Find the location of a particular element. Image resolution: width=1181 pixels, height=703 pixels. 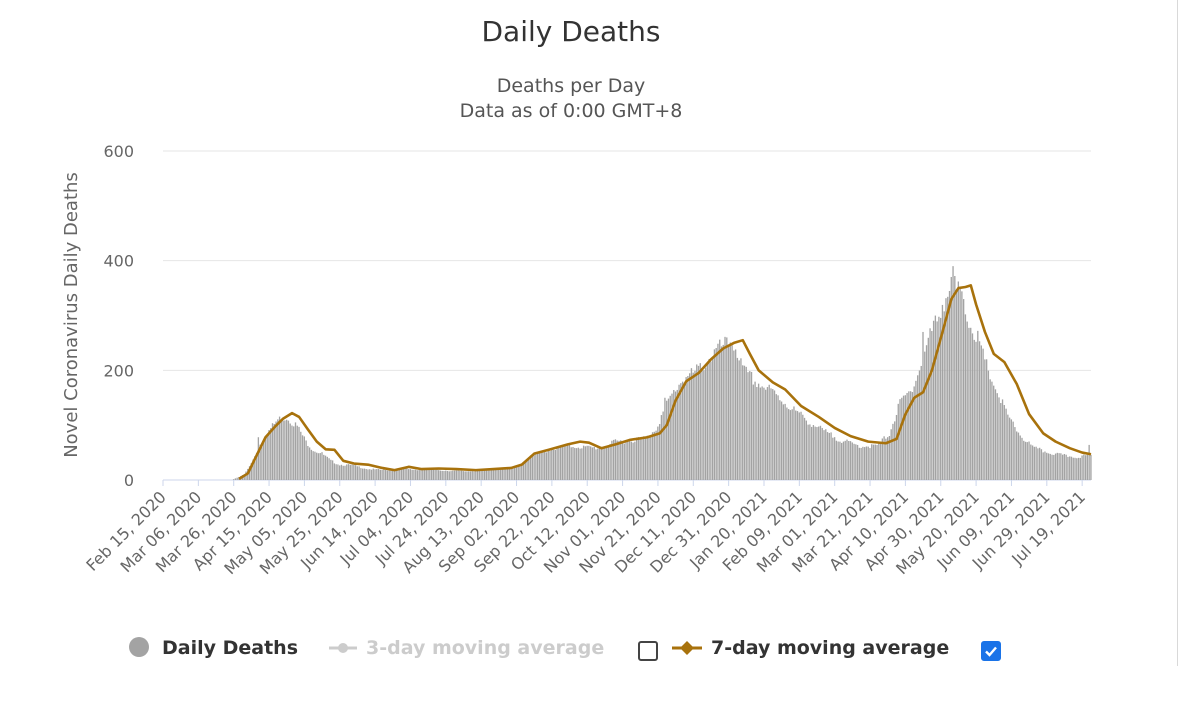

legend-label-3-day-average: 3-day moving average is located at coordinates (485, 648).